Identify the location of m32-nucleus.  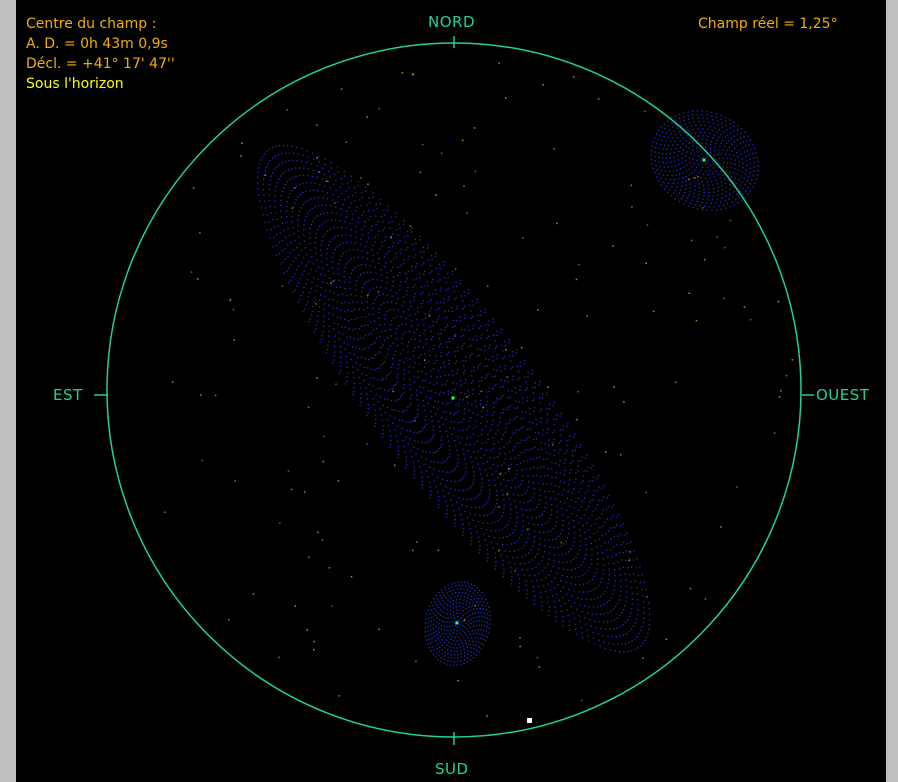
(457, 623).